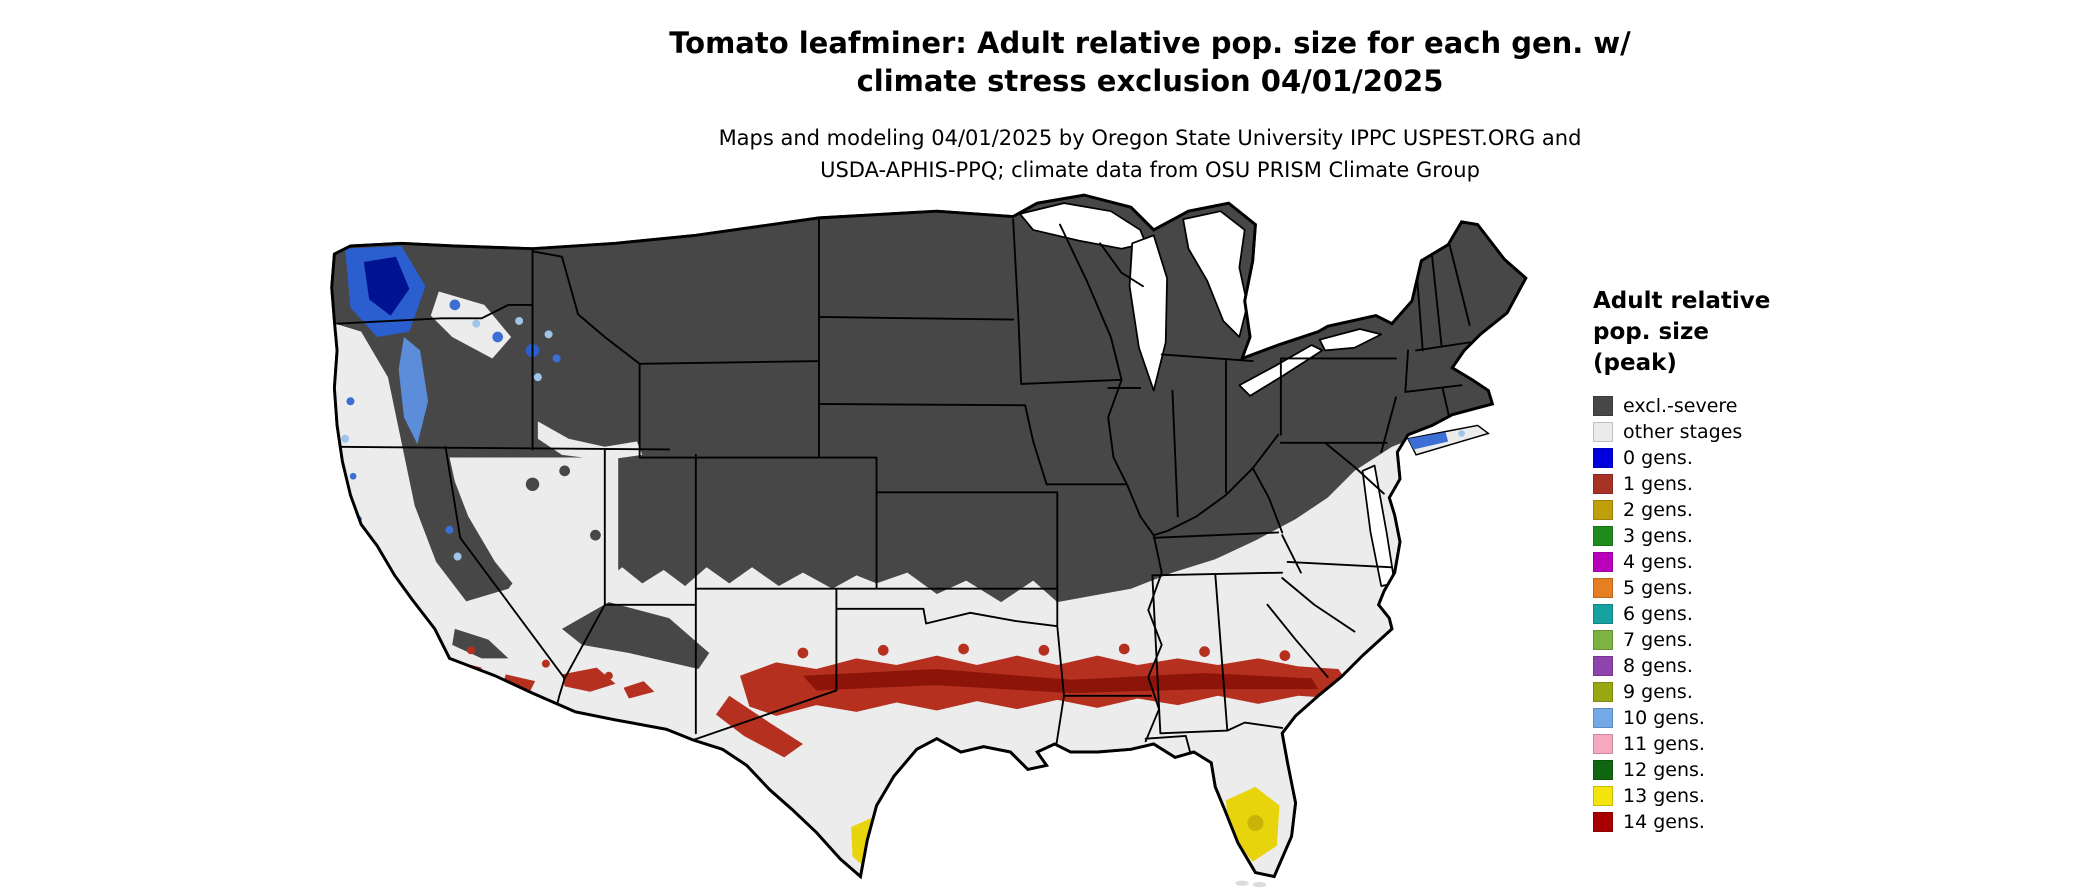 This screenshot has height=892, width=2100. Describe the element at coordinates (1743, 666) in the screenshot. I see `legend-row: 8 gens.` at that location.